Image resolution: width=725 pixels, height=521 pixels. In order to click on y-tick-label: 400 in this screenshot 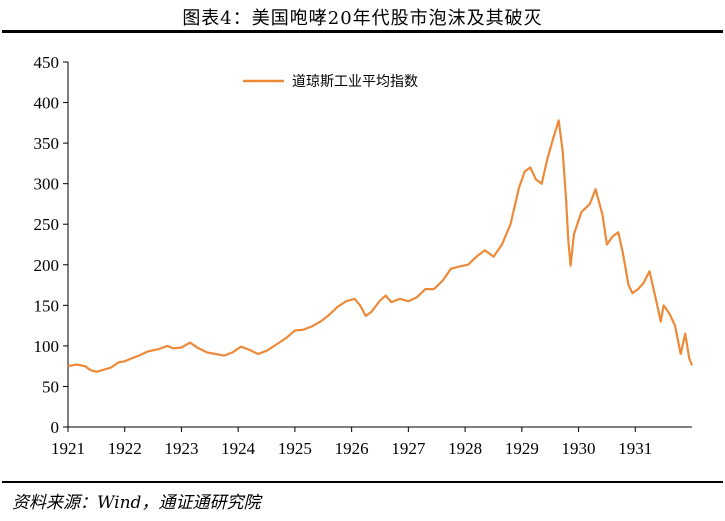, I will do `click(47, 103)`.